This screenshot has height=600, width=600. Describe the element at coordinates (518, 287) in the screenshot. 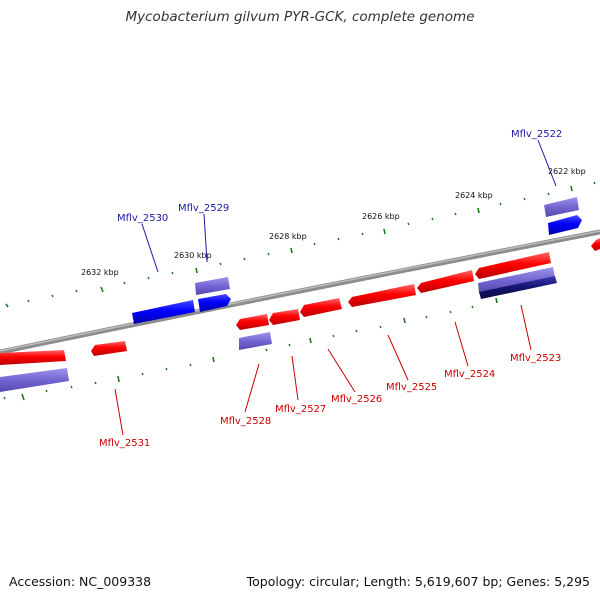

I see `feature-2523-dark` at that location.